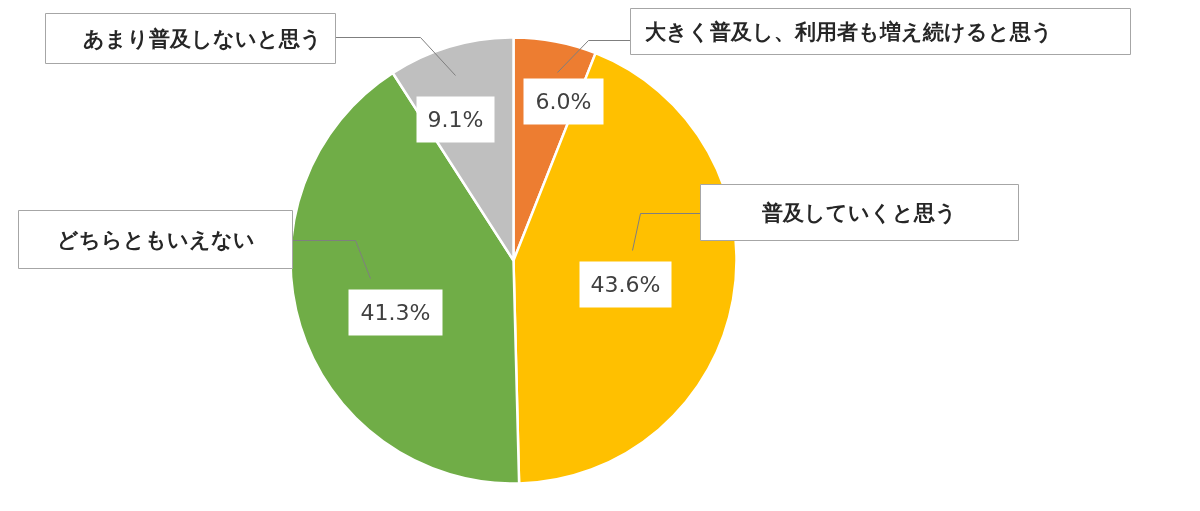  Describe the element at coordinates (155, 239) in the screenshot. I see `slice-label: どちらともいえない` at that location.